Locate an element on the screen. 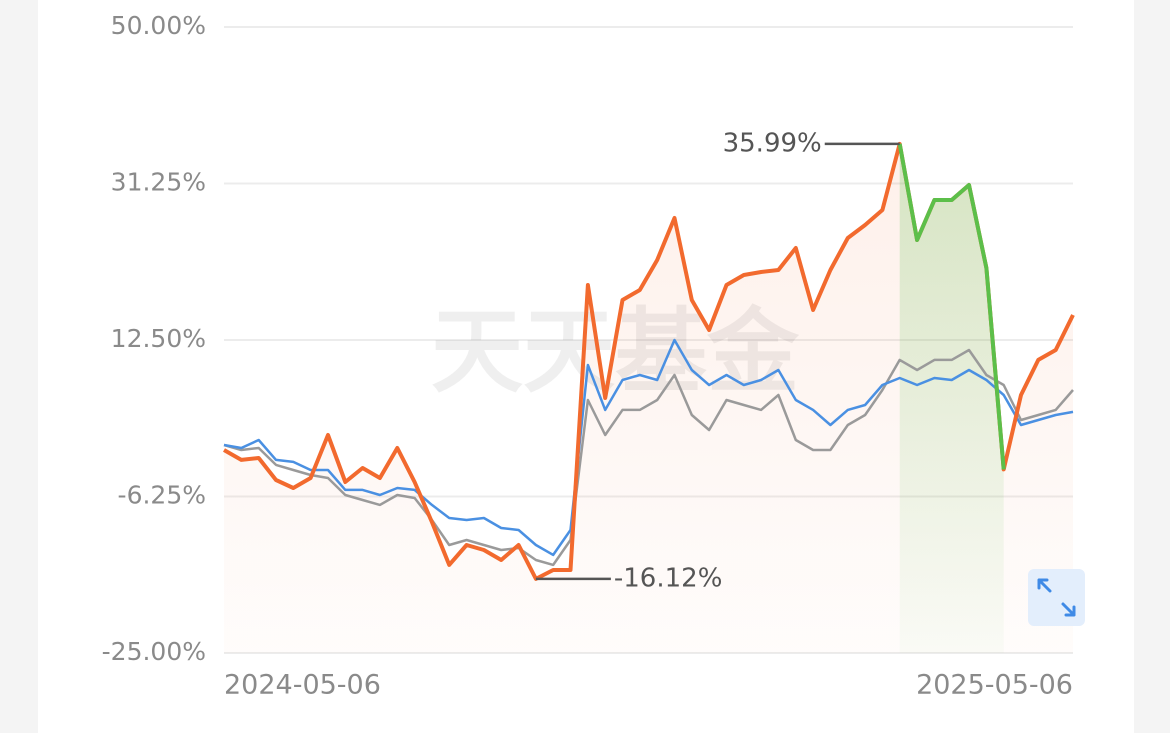  drawdown-line is located at coordinates (951, 306).